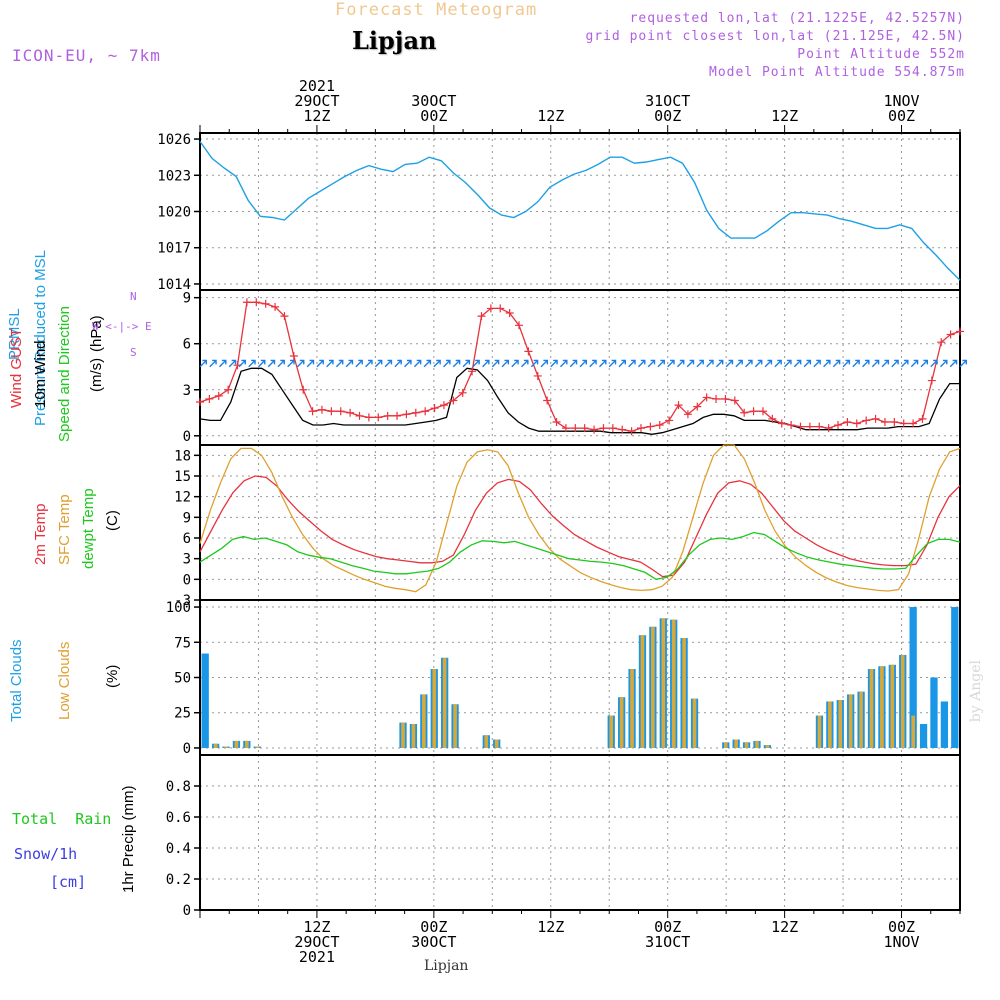  Describe the element at coordinates (112, 520) in the screenshot. I see `temp-unit-label: (C)` at that location.